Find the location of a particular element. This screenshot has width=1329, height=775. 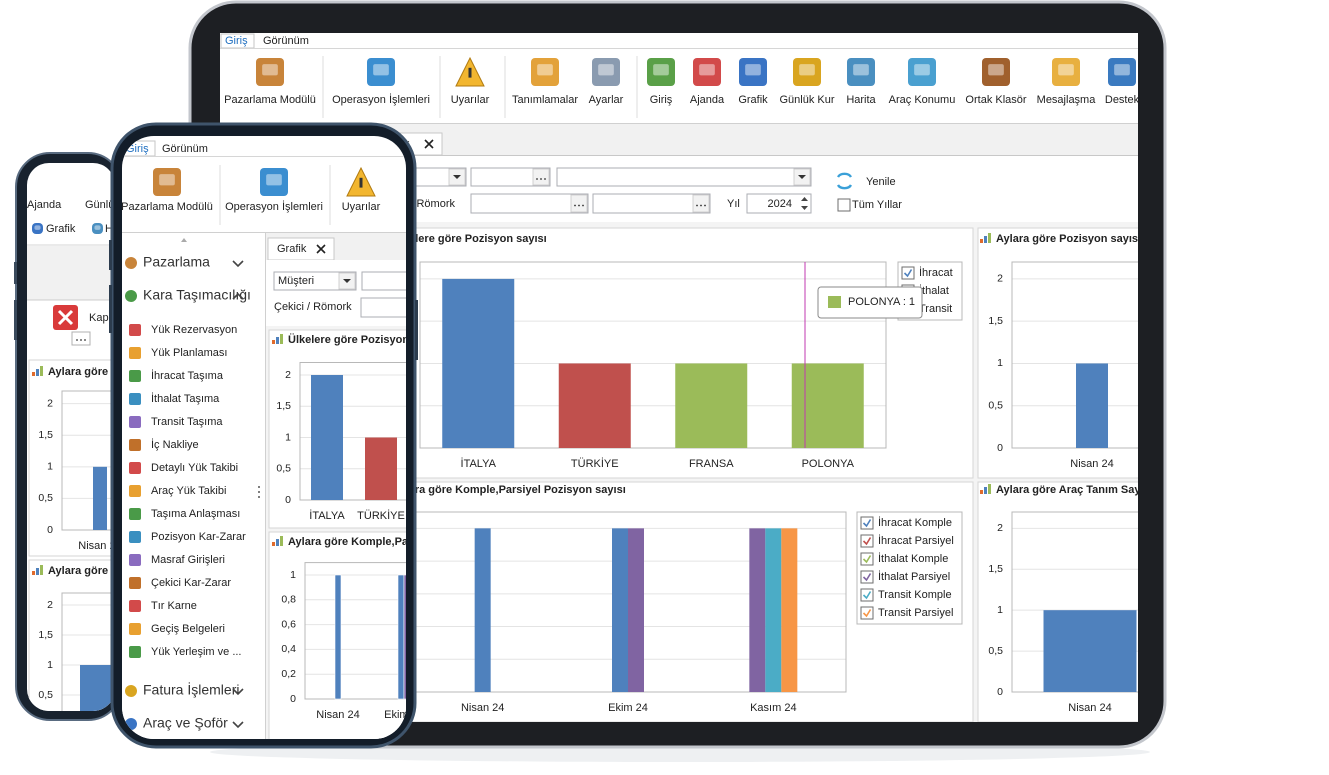

ribbon-button: Ajanda is located at coordinates (44, 205).